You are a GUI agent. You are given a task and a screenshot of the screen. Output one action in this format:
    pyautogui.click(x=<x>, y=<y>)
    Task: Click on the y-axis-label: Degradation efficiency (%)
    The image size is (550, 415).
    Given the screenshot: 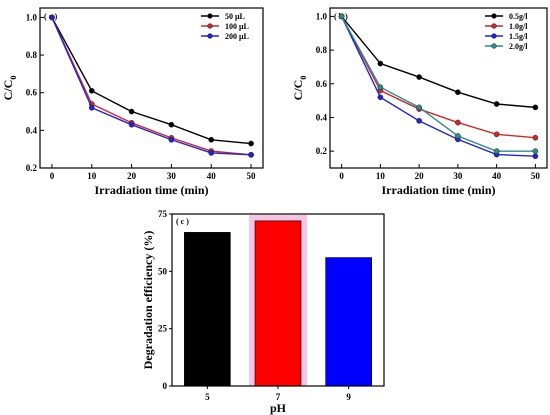 What is the action you would take?
    pyautogui.click(x=148, y=300)
    